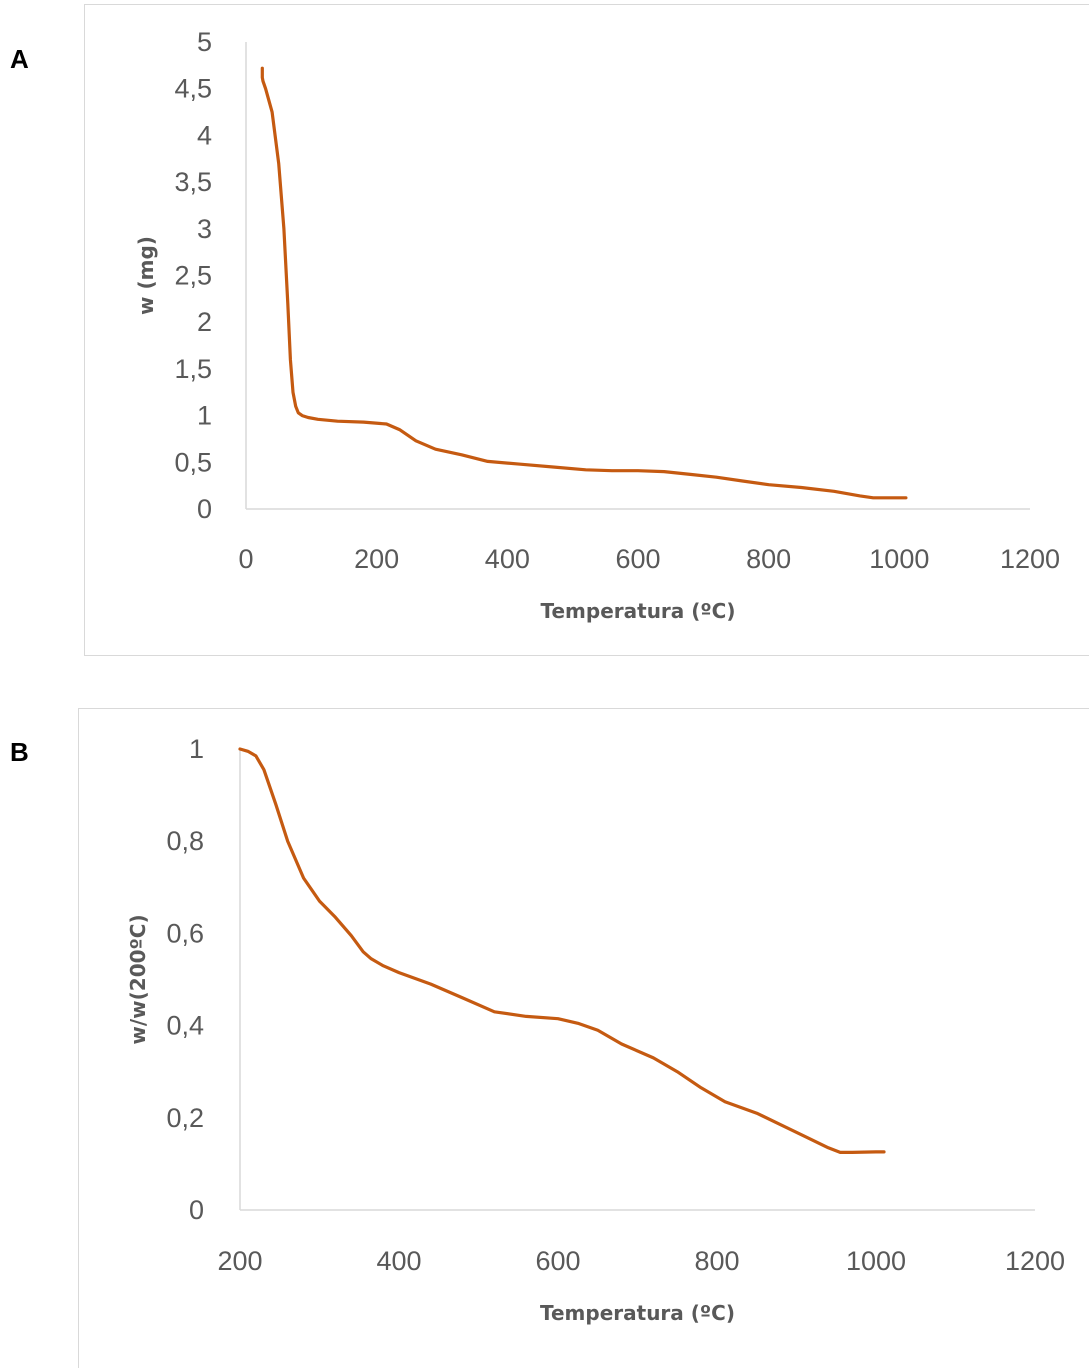  Describe the element at coordinates (204, 416) in the screenshot. I see `chart-a-y-tick-label: 1` at that location.